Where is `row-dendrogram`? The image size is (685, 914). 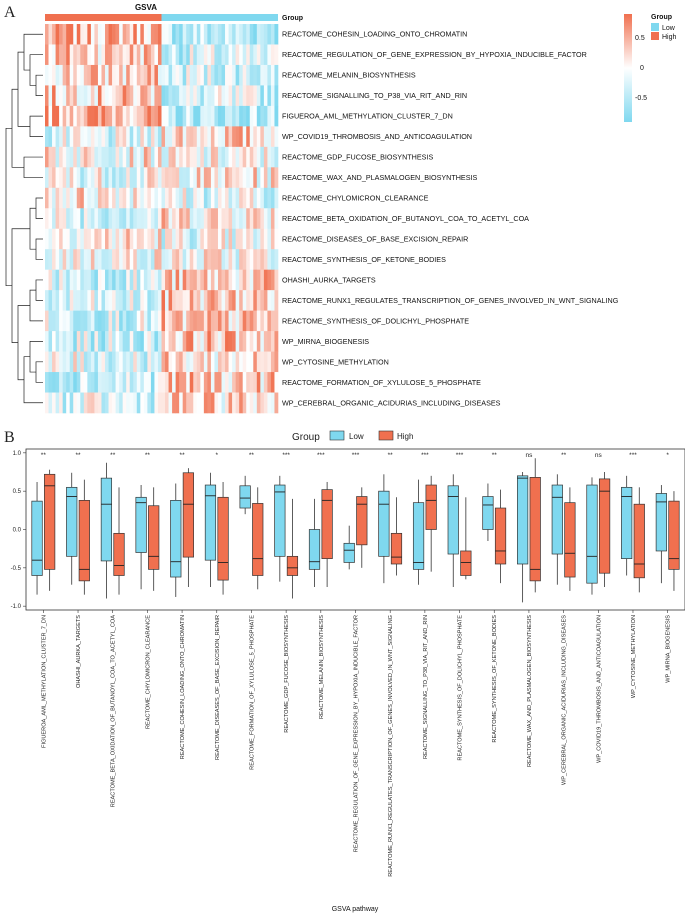
row-dendrogram is located at coordinates (24, 218).